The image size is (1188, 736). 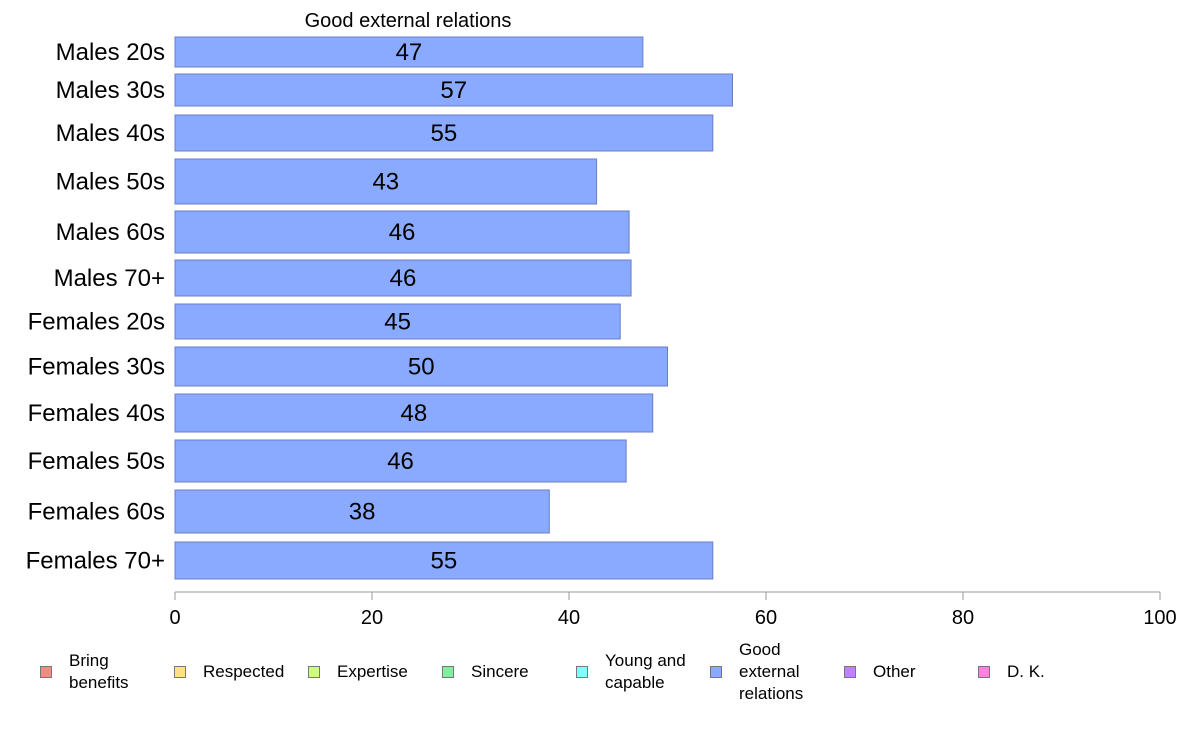 I want to click on legend-label: D. K., so click(x=1026, y=672).